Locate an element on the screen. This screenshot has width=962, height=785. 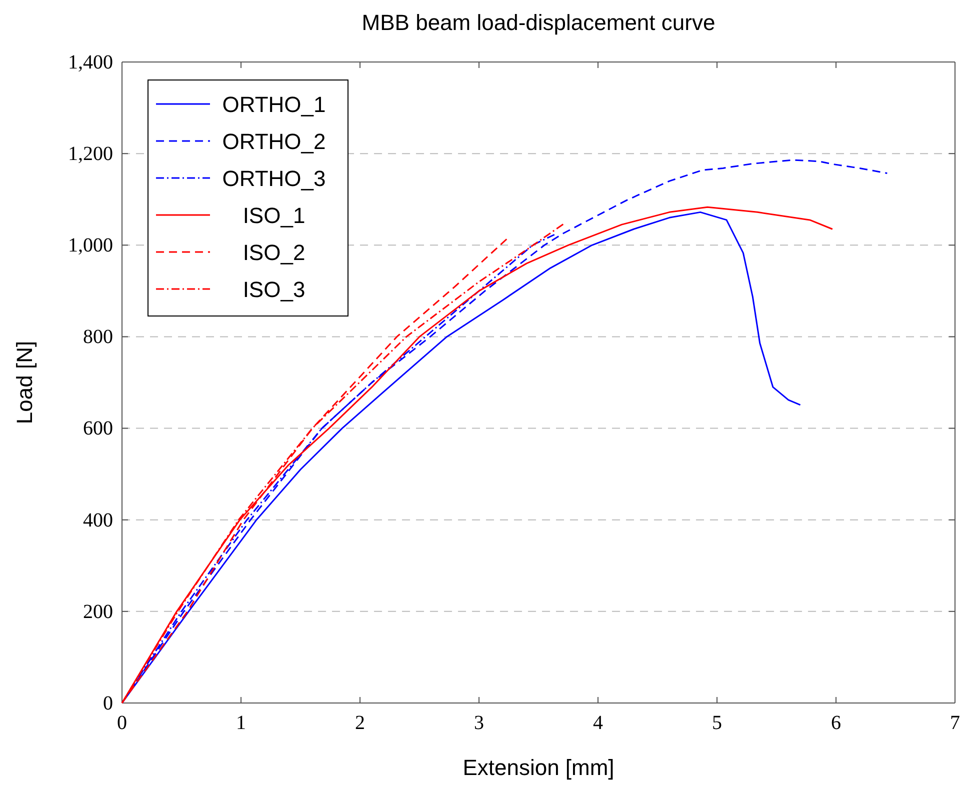
x-axis-title: Extension [mm] is located at coordinates (538, 767).